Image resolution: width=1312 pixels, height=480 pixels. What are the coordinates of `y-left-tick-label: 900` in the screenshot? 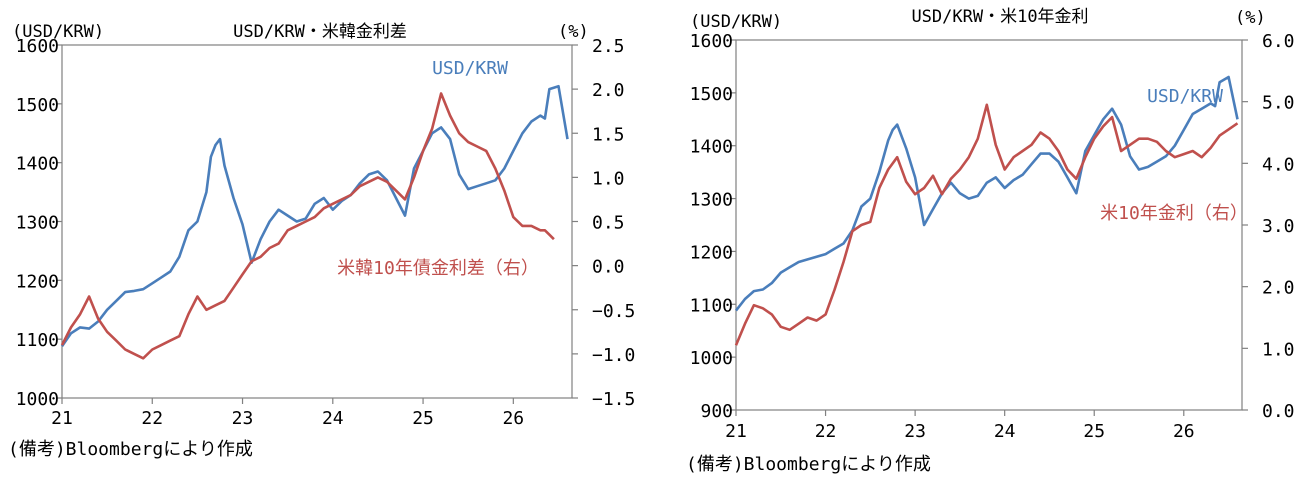 It's located at (716, 411).